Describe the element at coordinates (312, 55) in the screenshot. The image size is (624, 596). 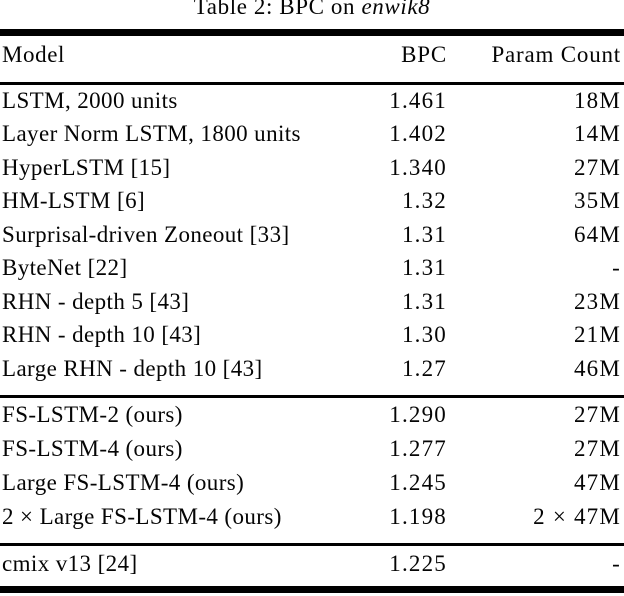
I see `table-header-row: Model BPC Param Count` at that location.